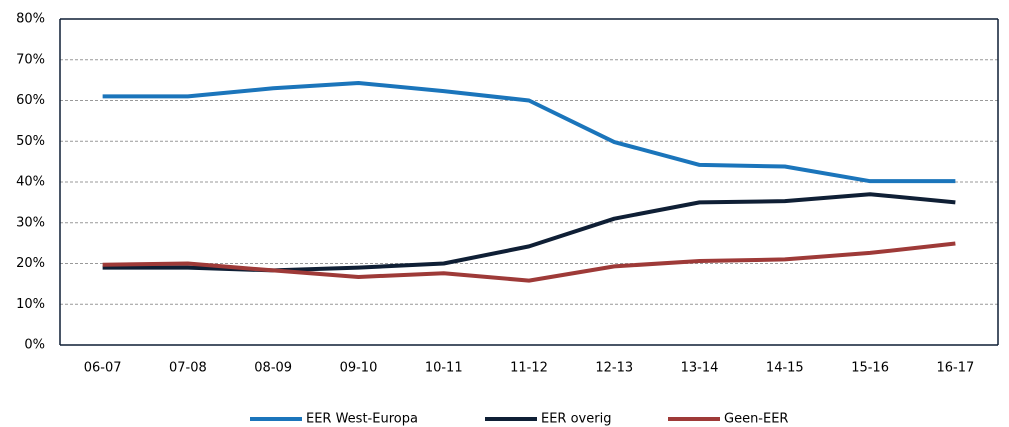 The width and height of the screenshot is (1009, 427). I want to click on x-tick-label: 11-12, so click(529, 368).